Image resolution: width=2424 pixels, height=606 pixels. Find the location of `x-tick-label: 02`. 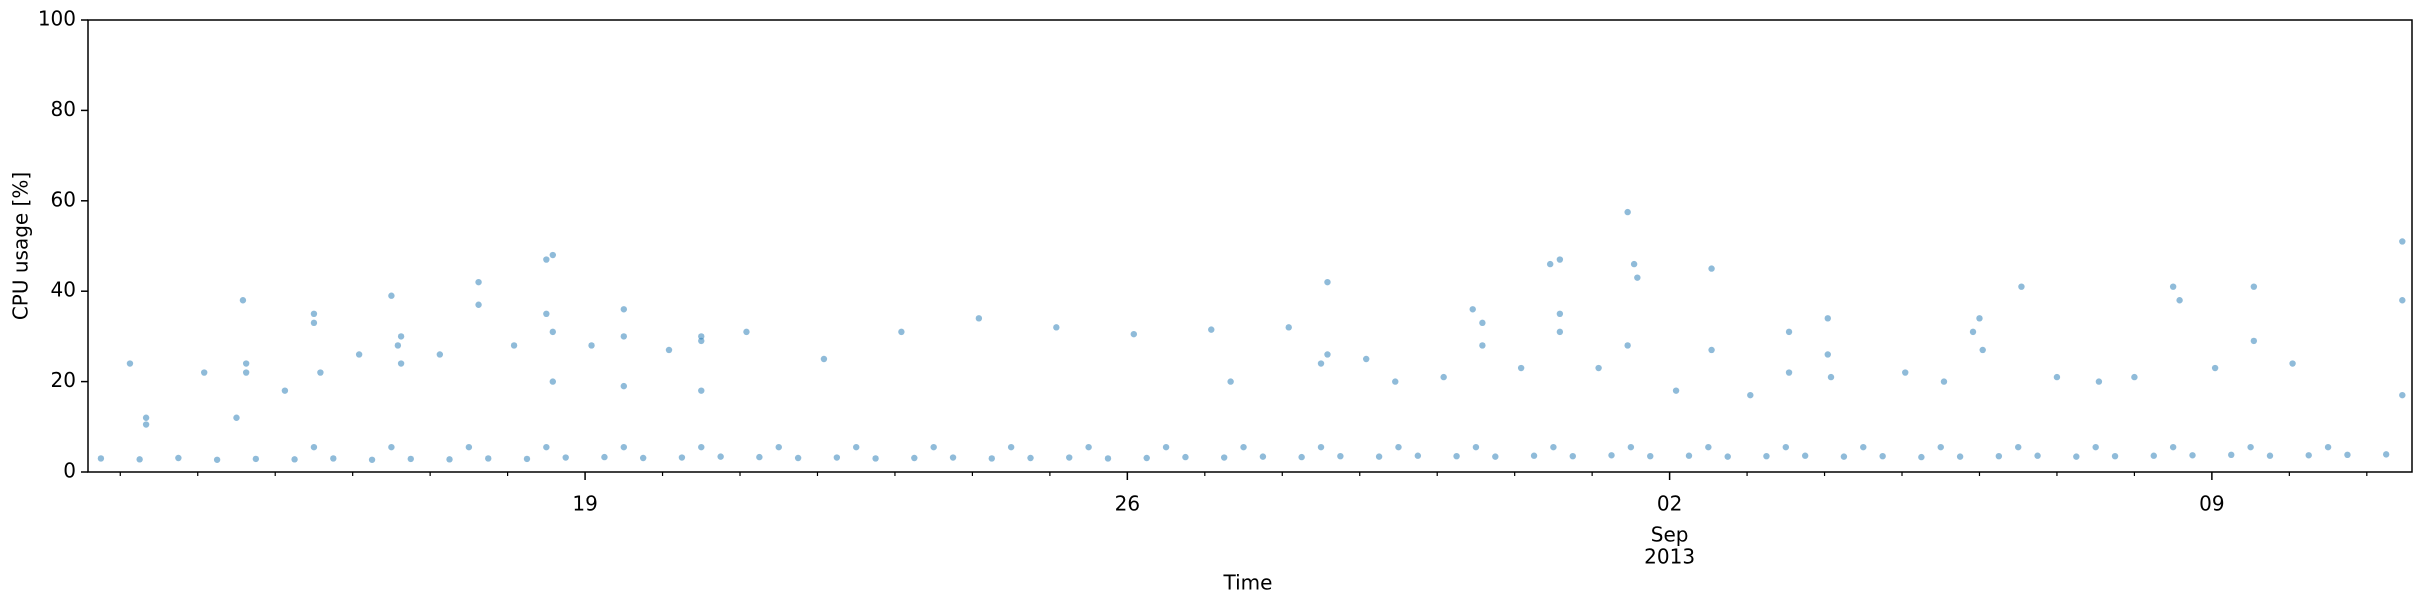

x-tick-label: 02 is located at coordinates (1669, 504).